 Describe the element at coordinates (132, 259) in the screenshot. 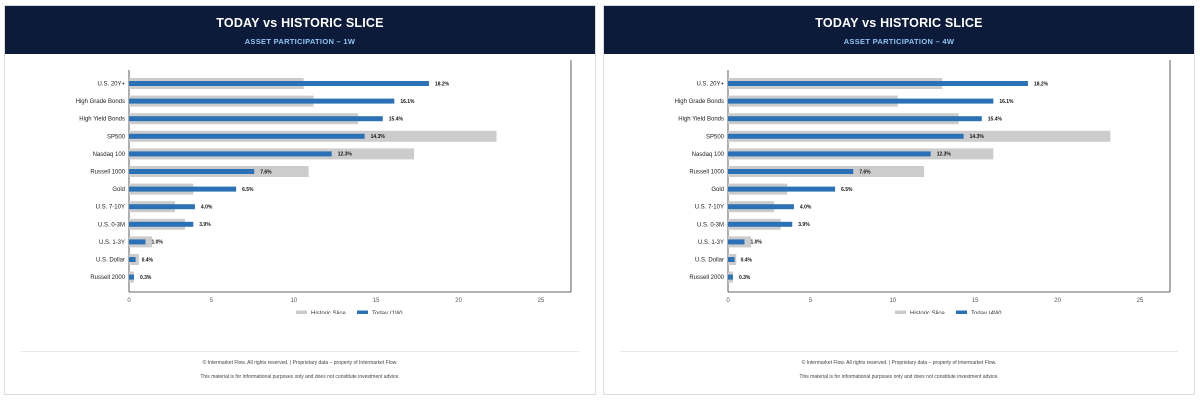

I see `bar-today-u-s-dollar` at that location.